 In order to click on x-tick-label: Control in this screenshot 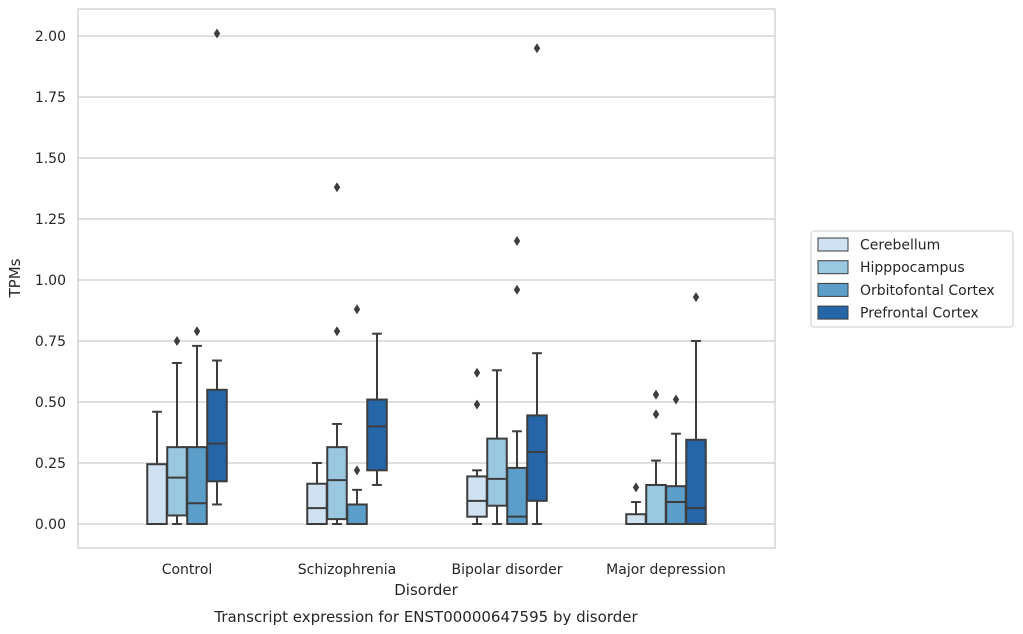, I will do `click(187, 570)`.